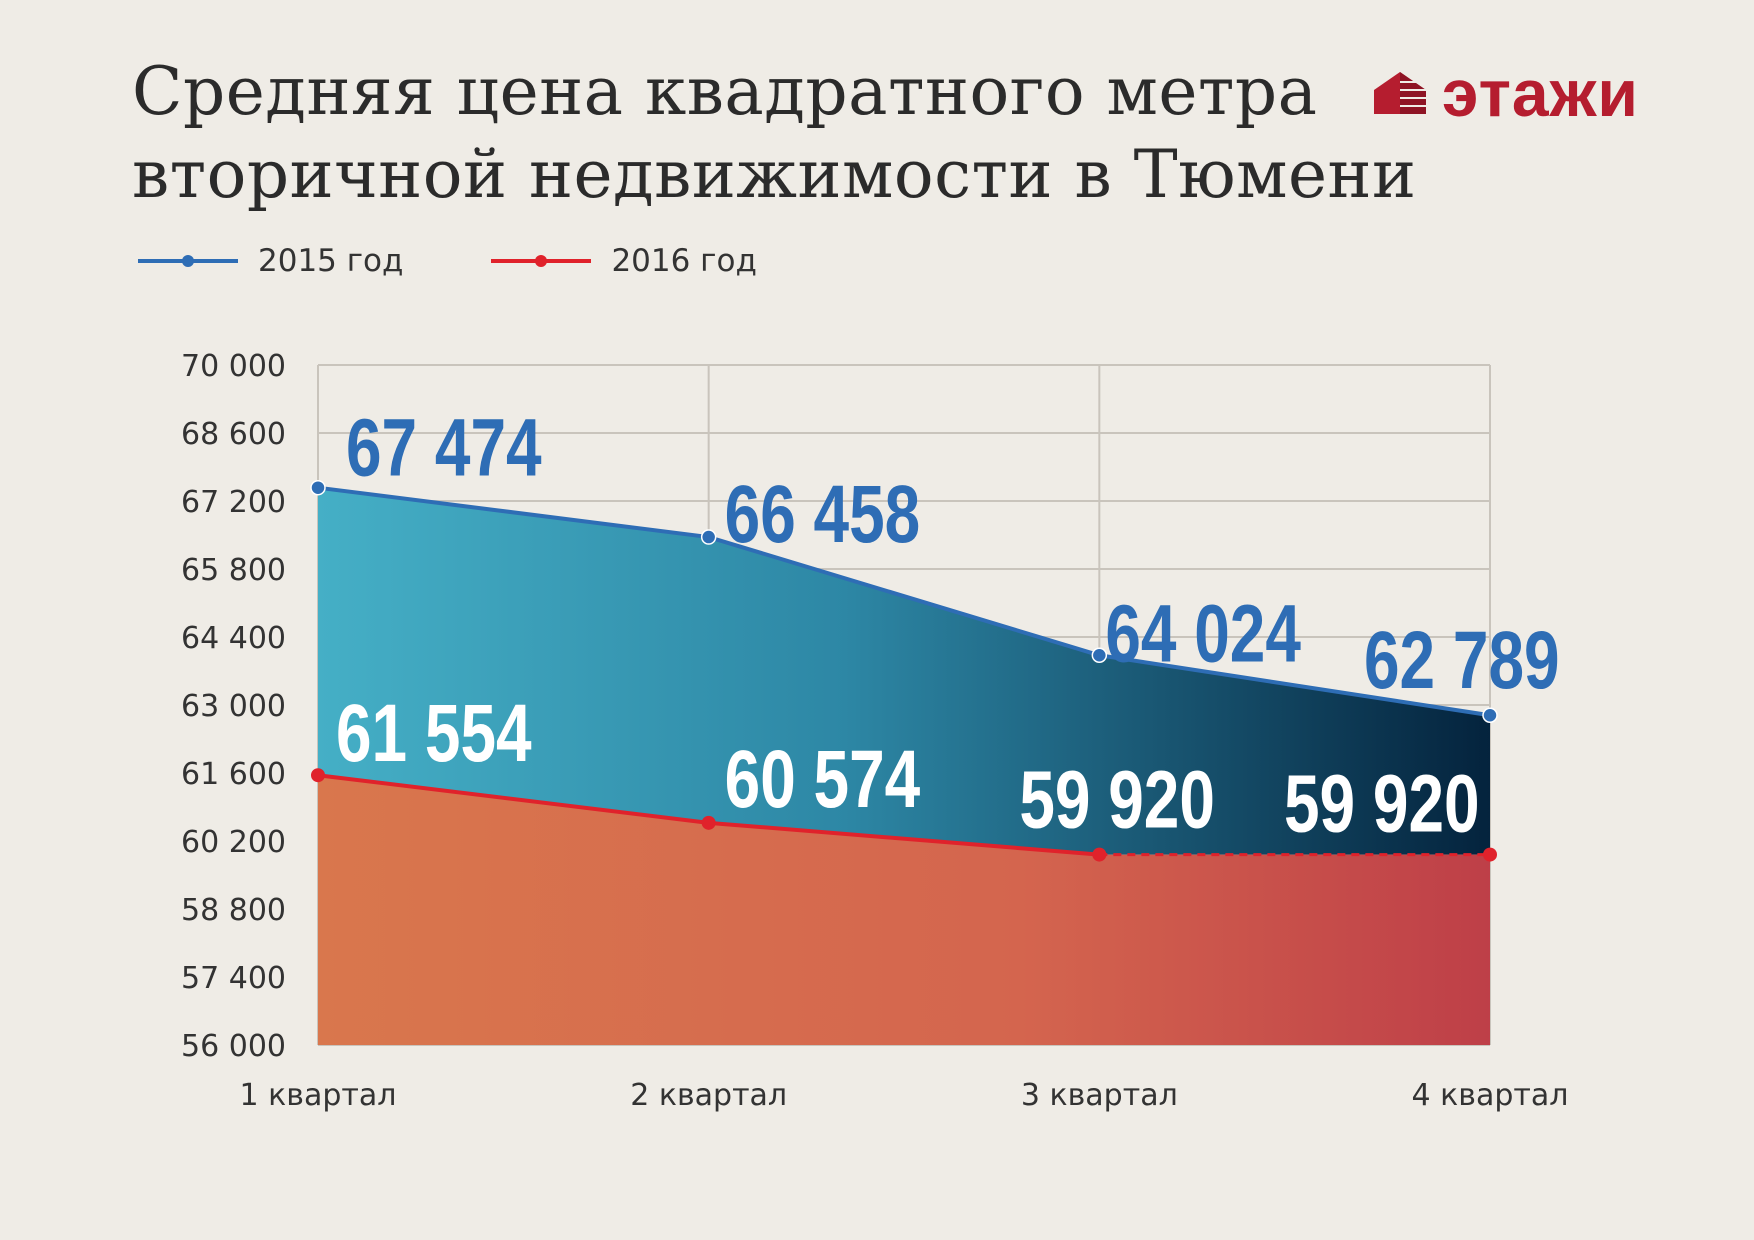 Image resolution: width=1754 pixels, height=1240 pixels. I want to click on legend-label-2015: 2015 год, so click(331, 261).